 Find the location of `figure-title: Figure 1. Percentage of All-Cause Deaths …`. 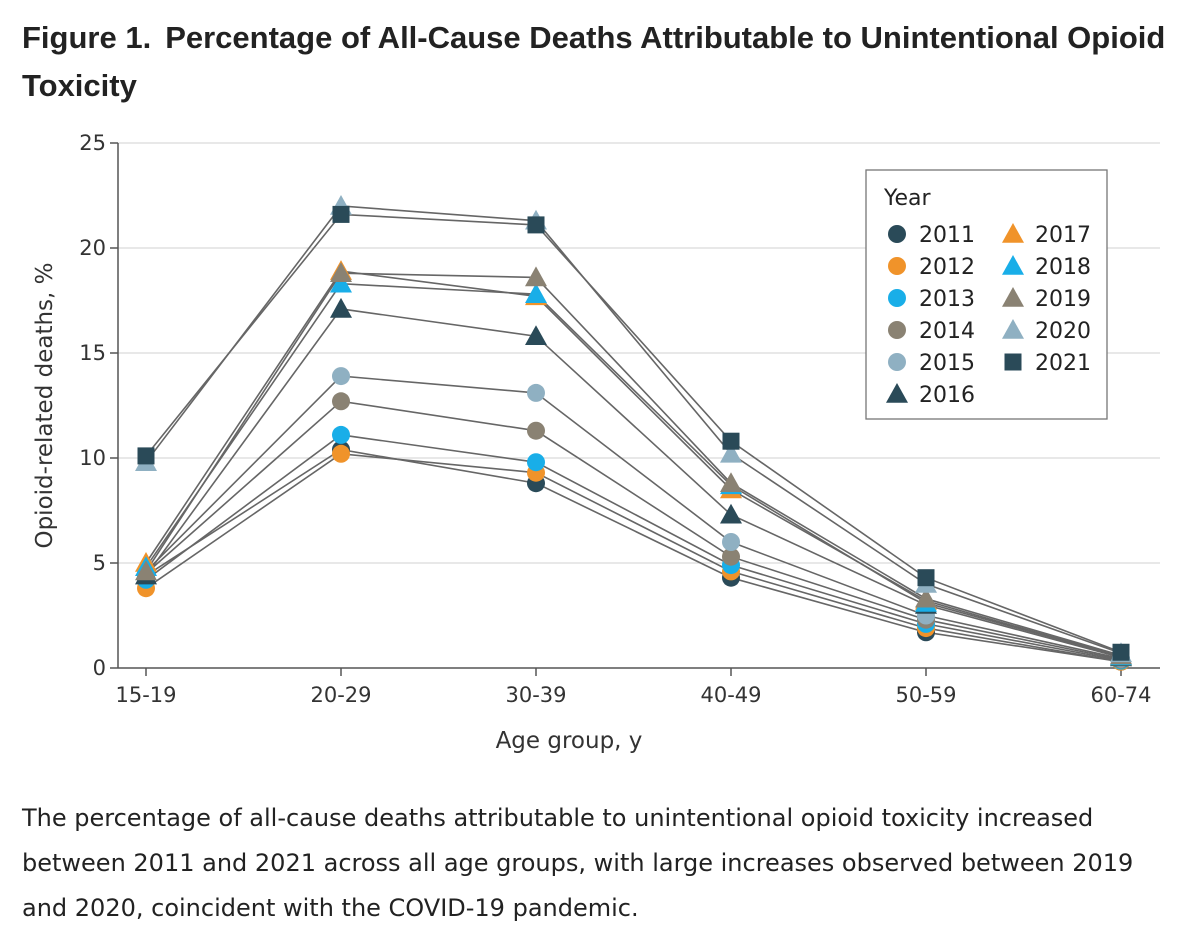

figure-title: Figure 1. Percentage of All-Cause Deaths … is located at coordinates (602, 62).